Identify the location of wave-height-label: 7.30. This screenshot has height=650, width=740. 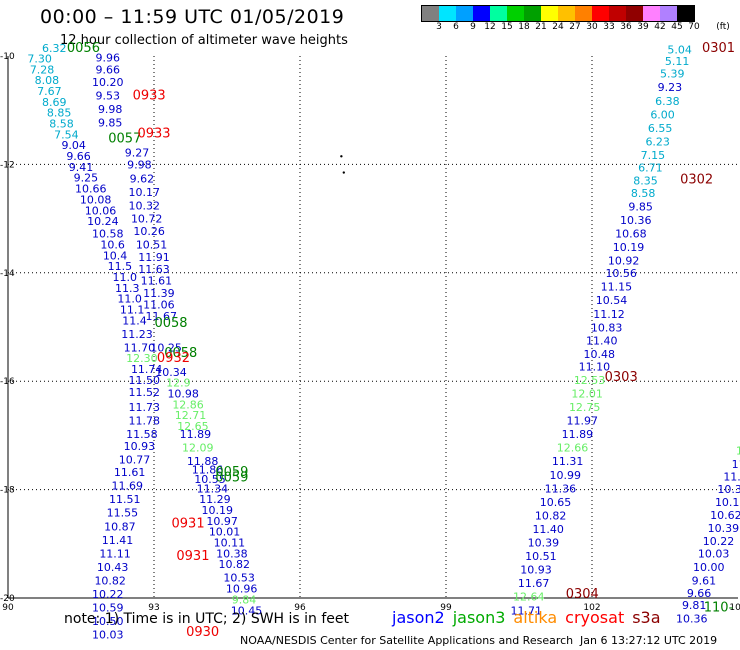
(39, 59).